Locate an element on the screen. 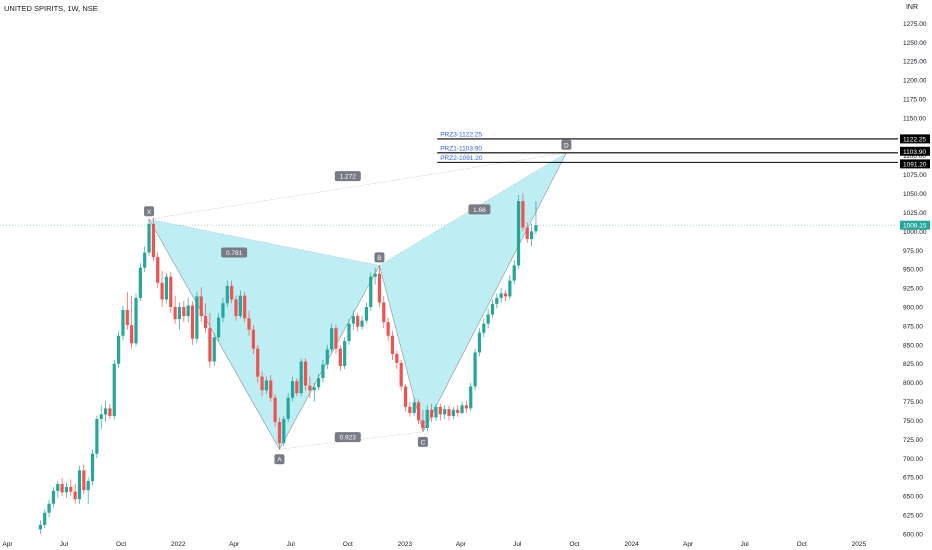  y-tick-label: 700.00 is located at coordinates (913, 459).